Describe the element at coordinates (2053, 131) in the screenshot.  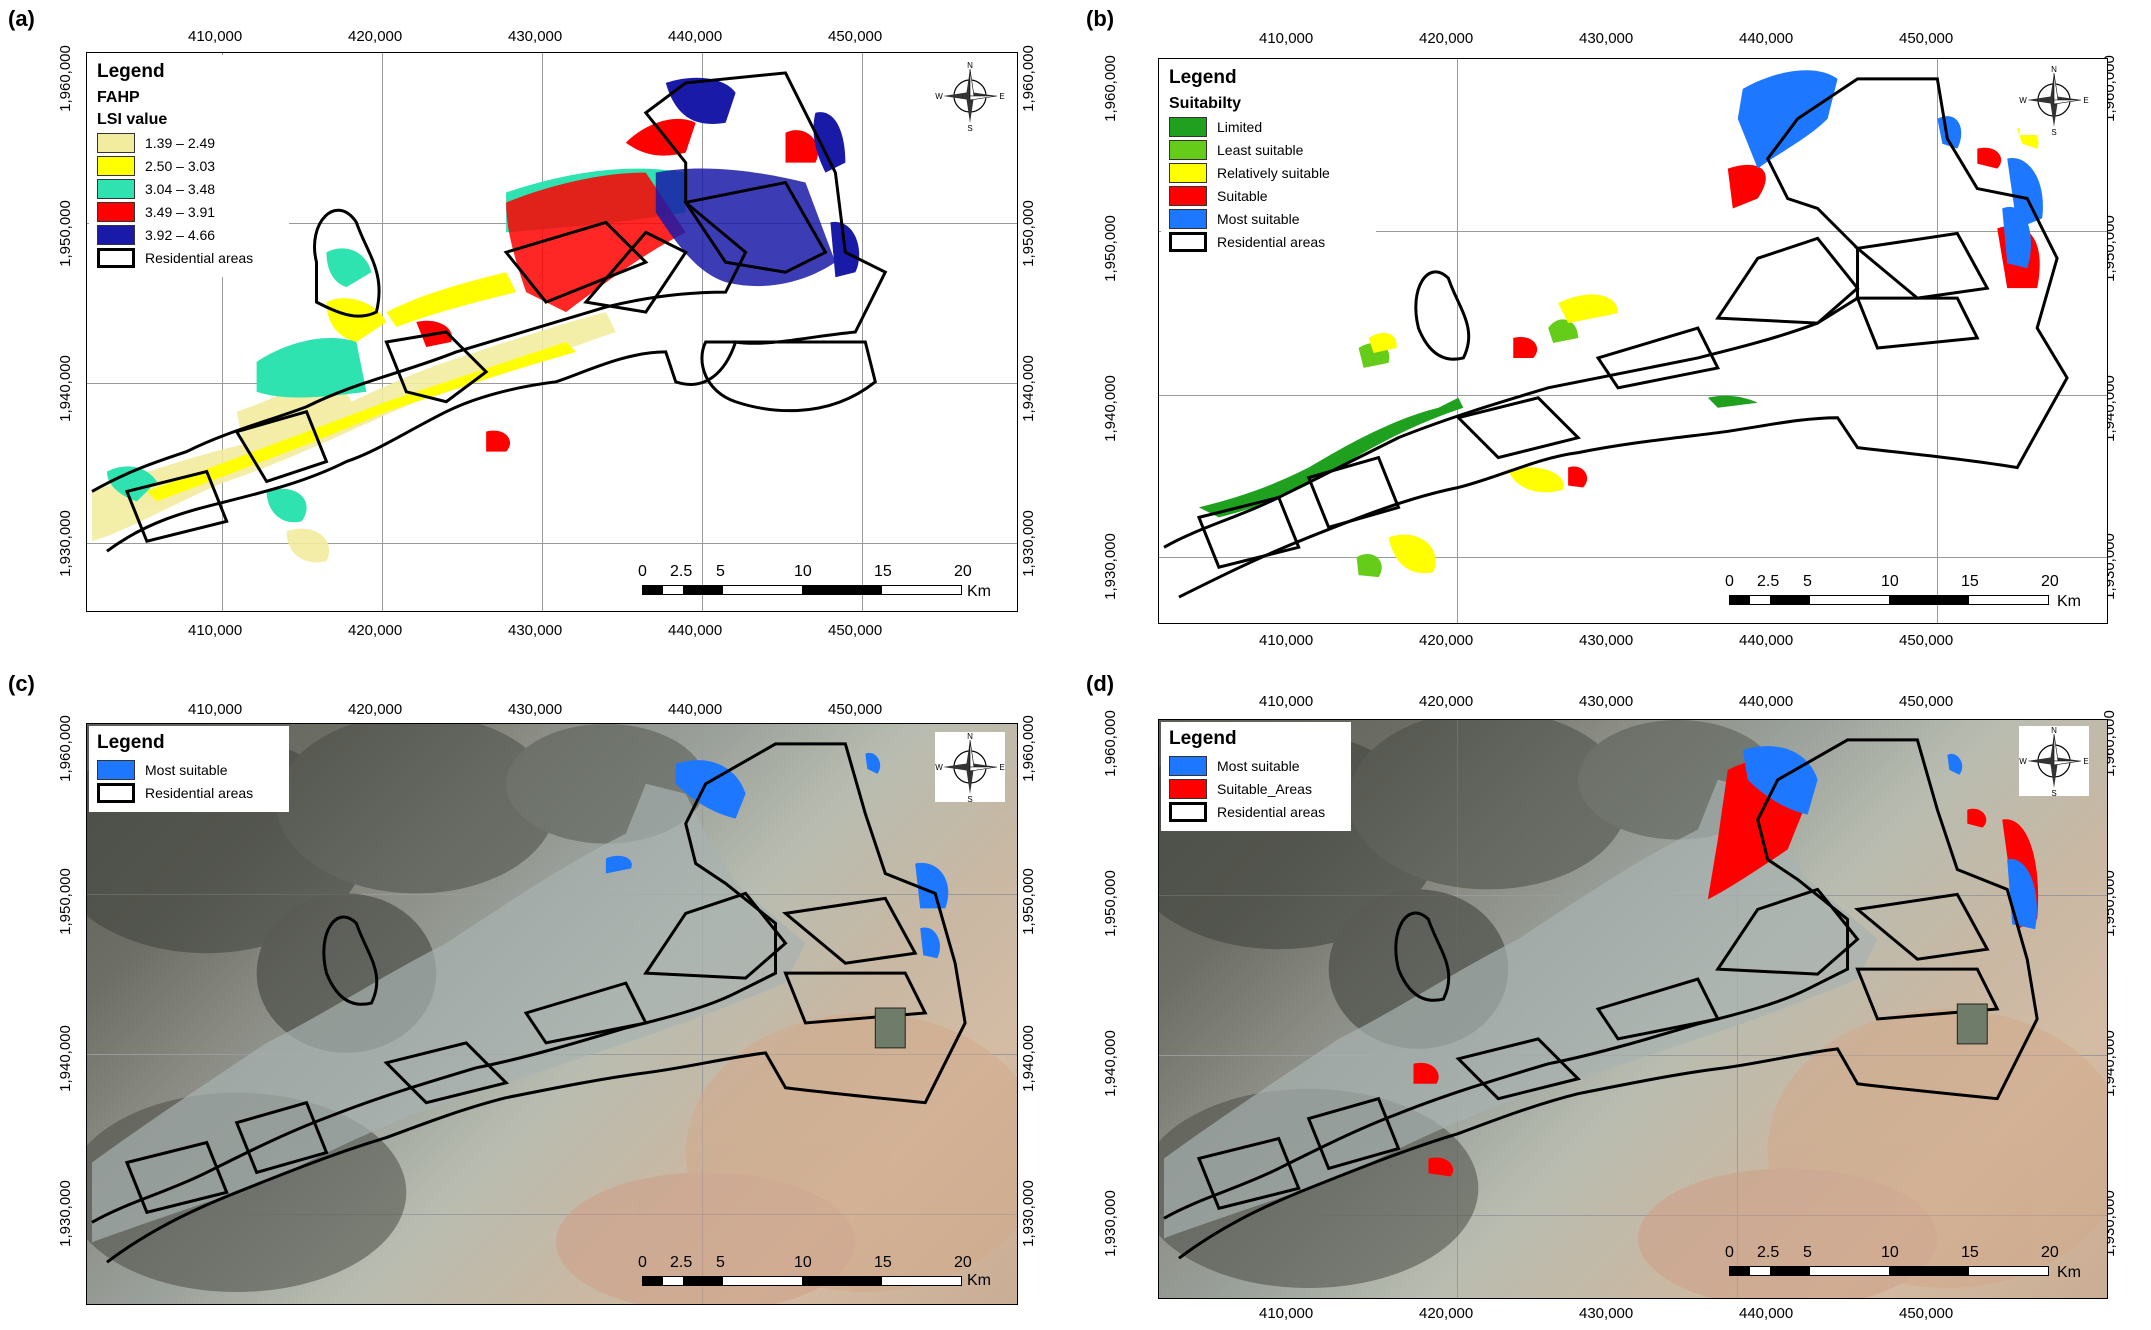
I see `compass-s: S` at that location.